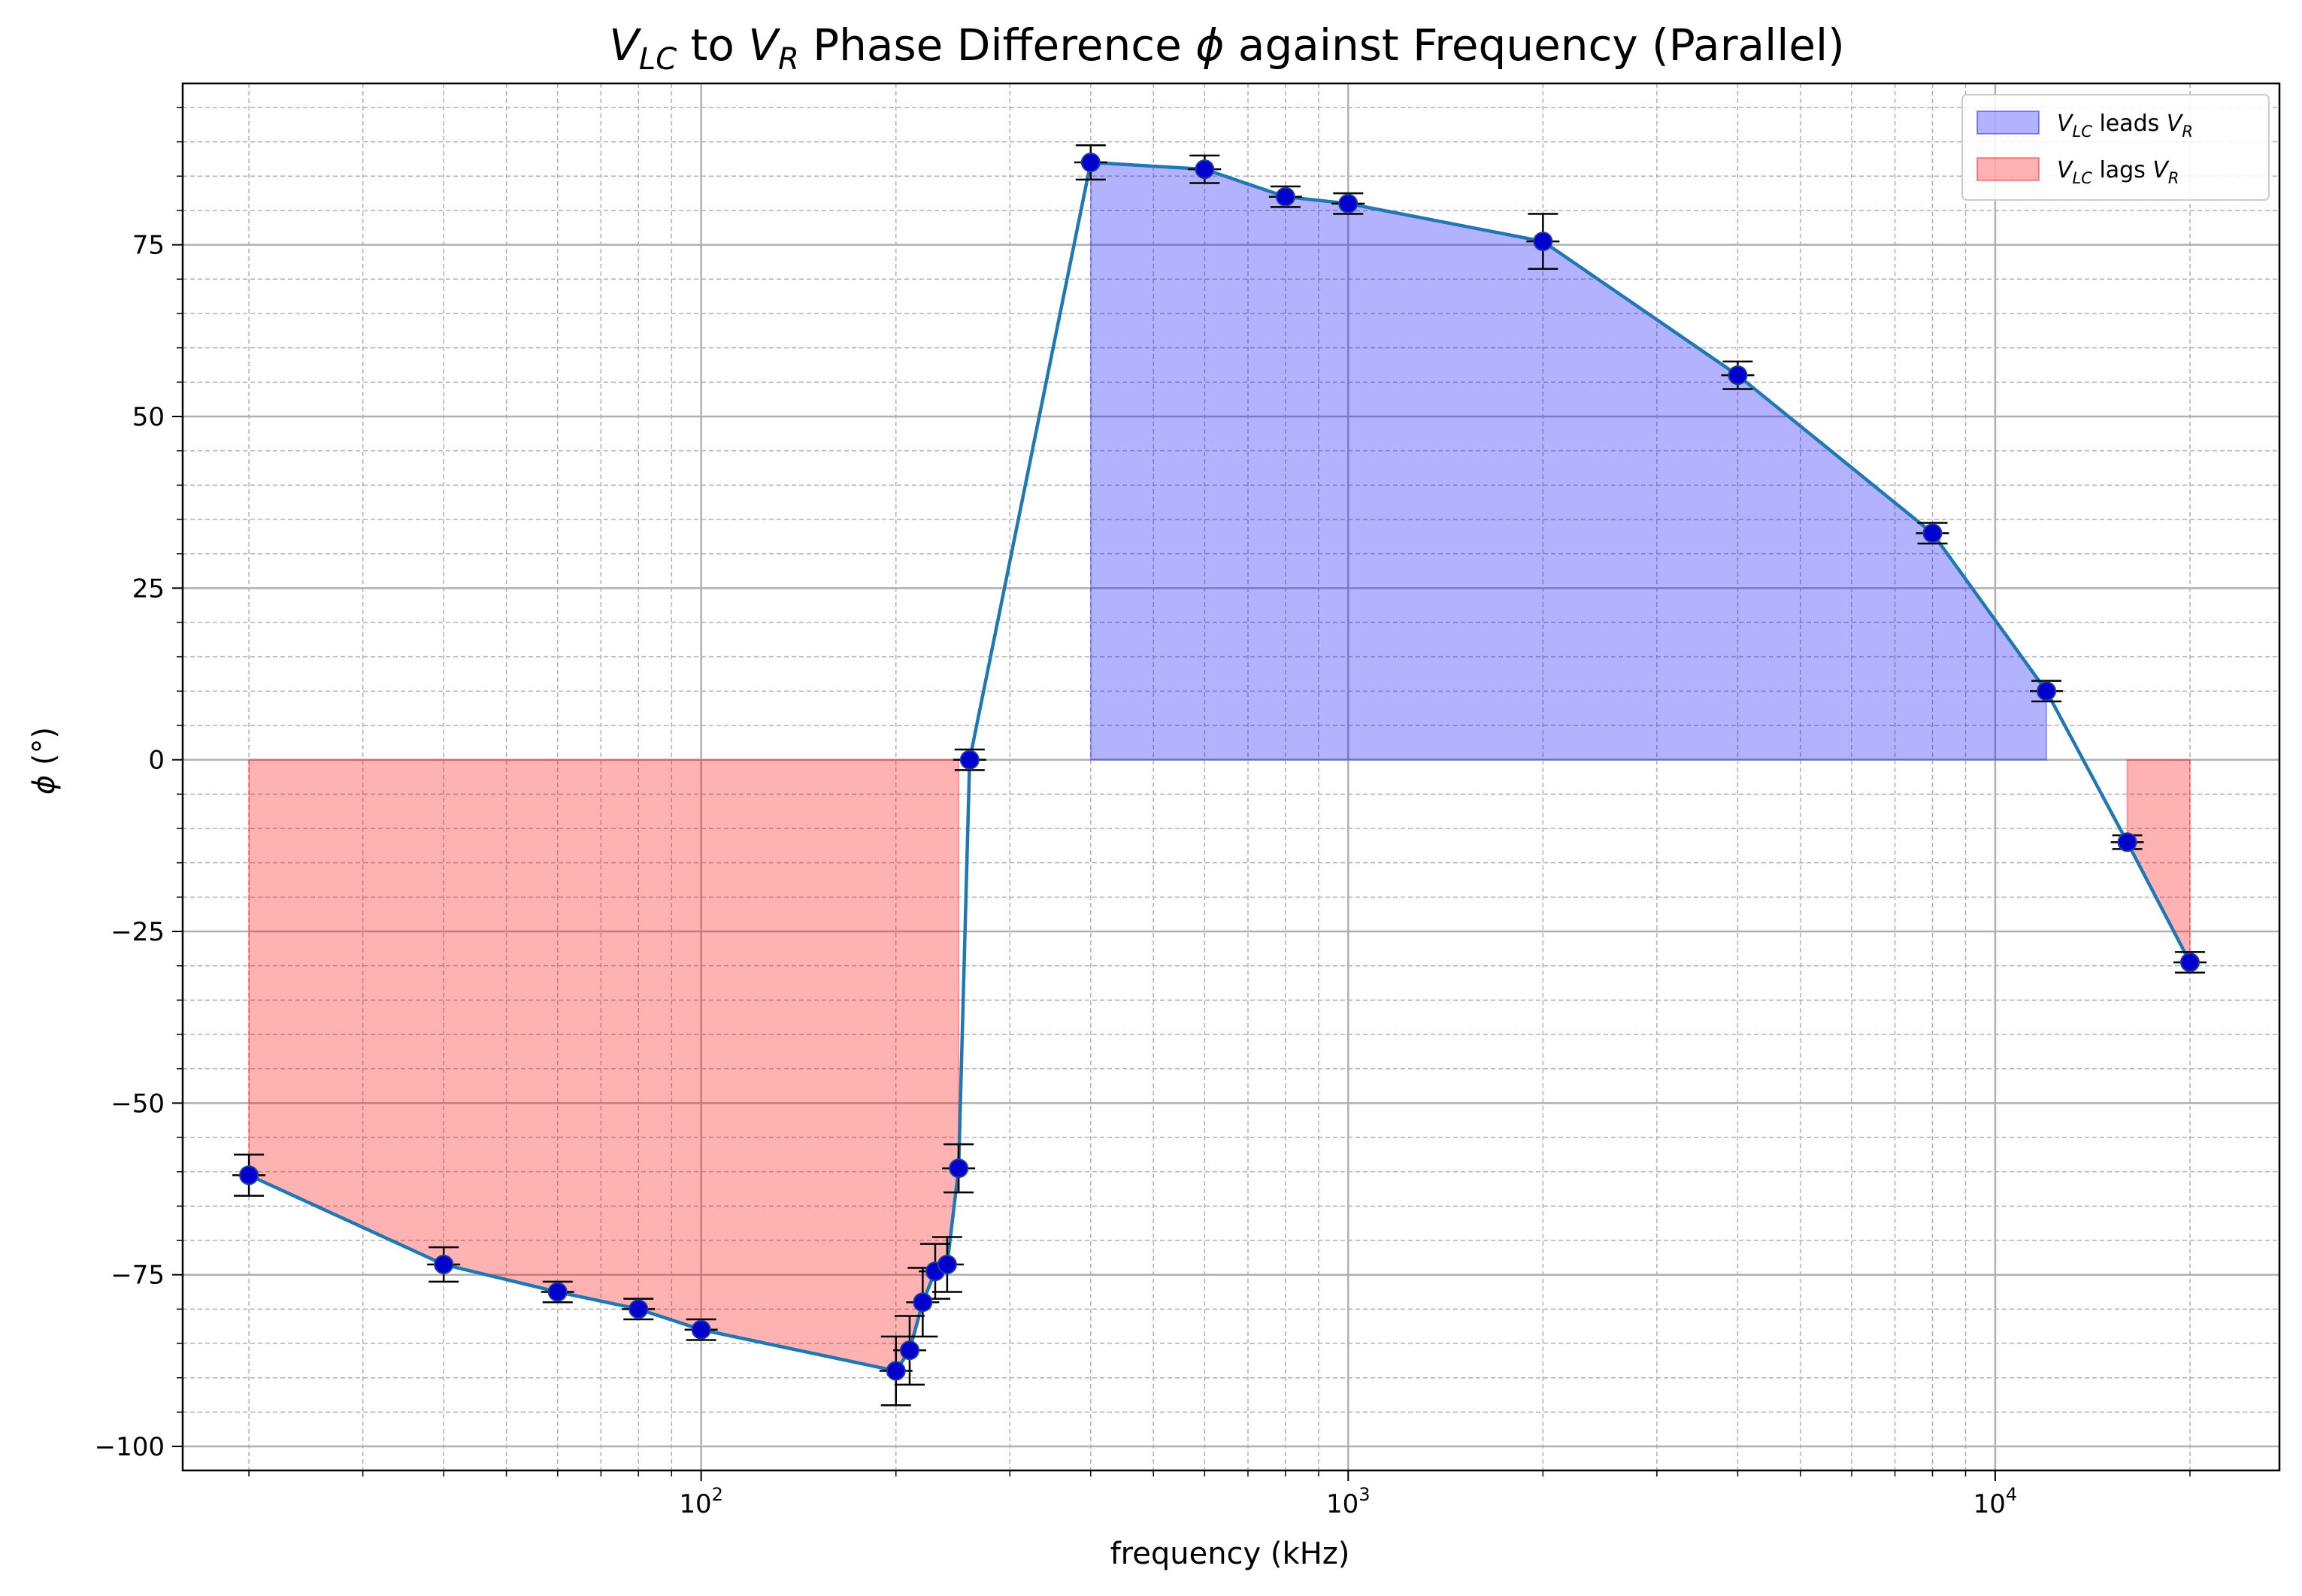  I want to click on x-axis-label: frequency (kHz), so click(1230, 1554).